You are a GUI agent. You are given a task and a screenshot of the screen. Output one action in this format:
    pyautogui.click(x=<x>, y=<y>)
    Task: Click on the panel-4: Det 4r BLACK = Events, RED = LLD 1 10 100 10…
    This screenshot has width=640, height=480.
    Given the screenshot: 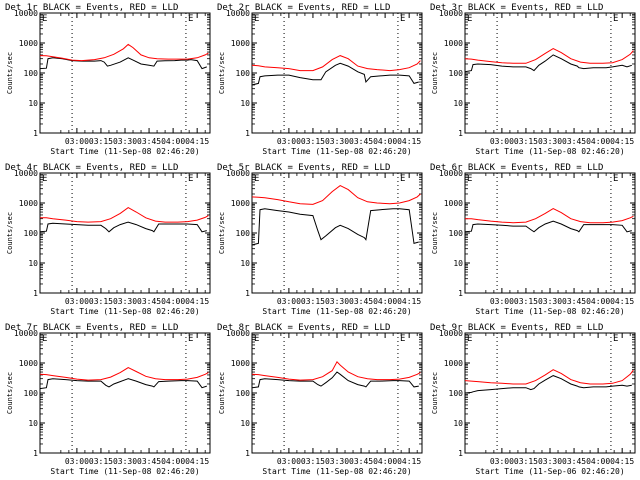 What is the action you would take?
    pyautogui.click(x=108, y=239)
    